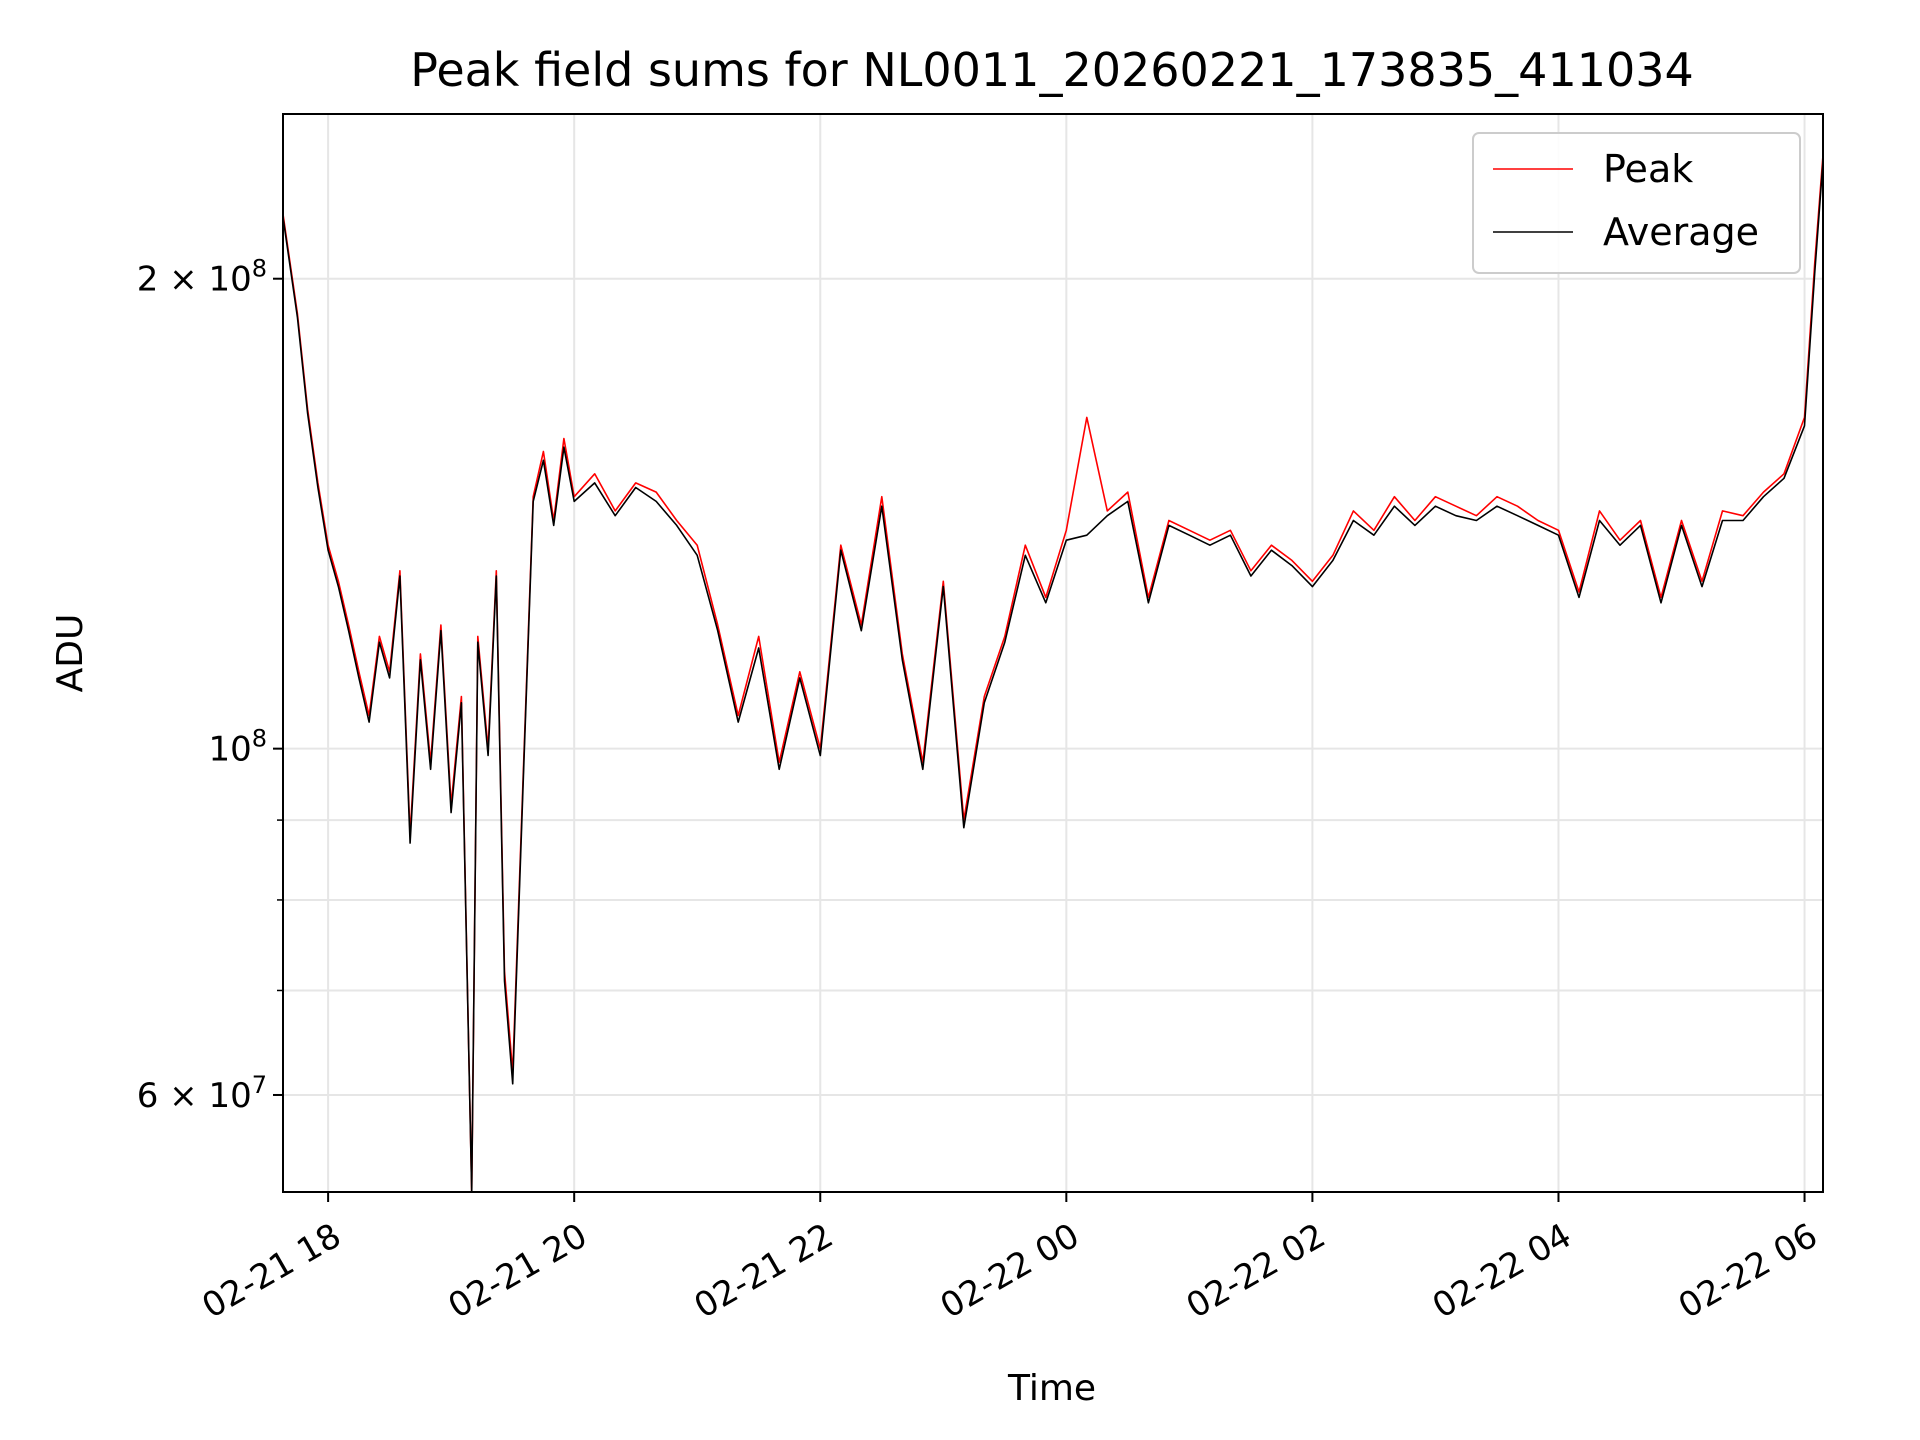 This screenshot has height=1440, width=1920. I want to click on legend-label-peak: Peak, so click(1648, 169).